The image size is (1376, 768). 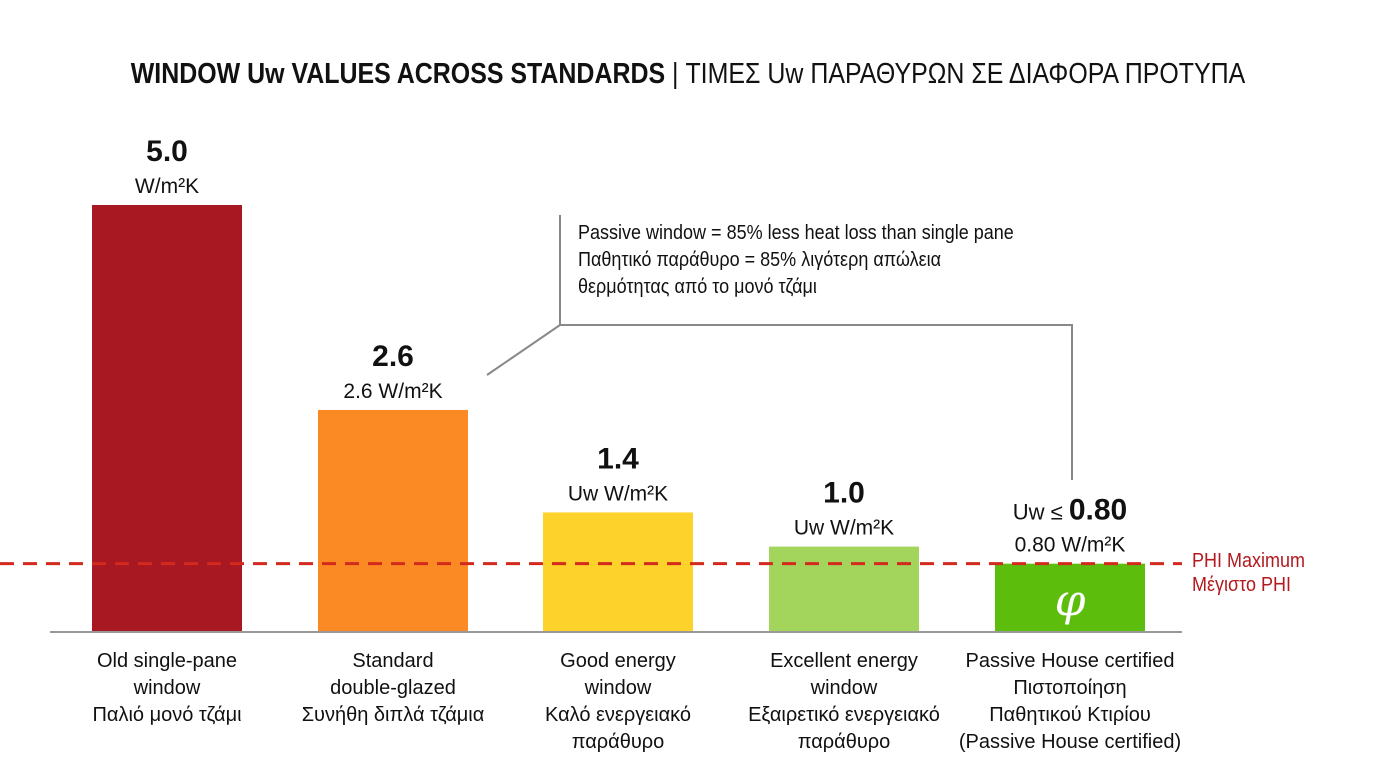 What do you see at coordinates (844, 528) in the screenshot?
I see `unit-label-3: Uw W/m²K` at bounding box center [844, 528].